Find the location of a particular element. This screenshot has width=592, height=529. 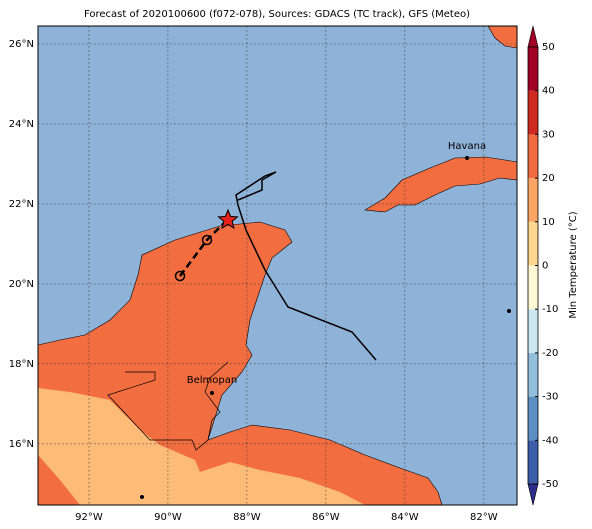

colorbar-tick-label: -10 is located at coordinates (550, 309).